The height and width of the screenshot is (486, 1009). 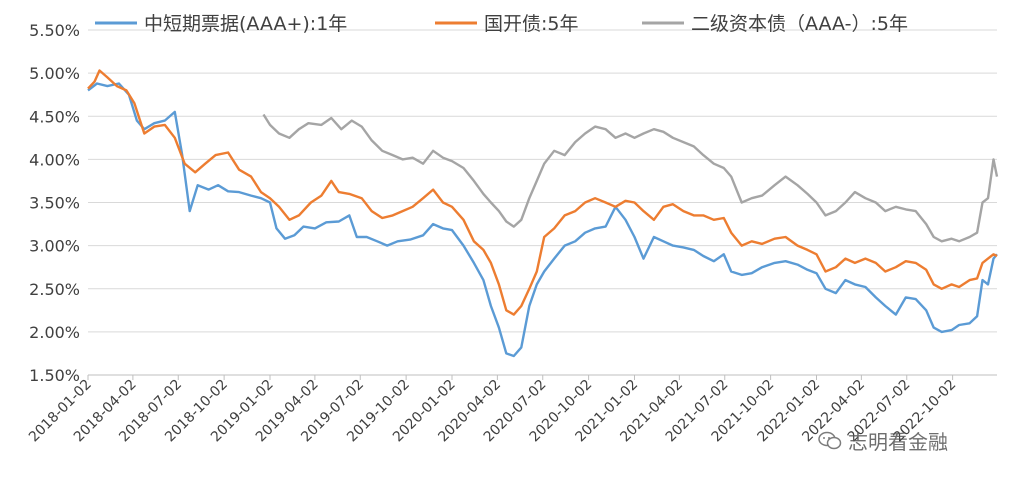 What do you see at coordinates (54, 289) in the screenshot?
I see `y-tick-label: 2.50%` at bounding box center [54, 289].